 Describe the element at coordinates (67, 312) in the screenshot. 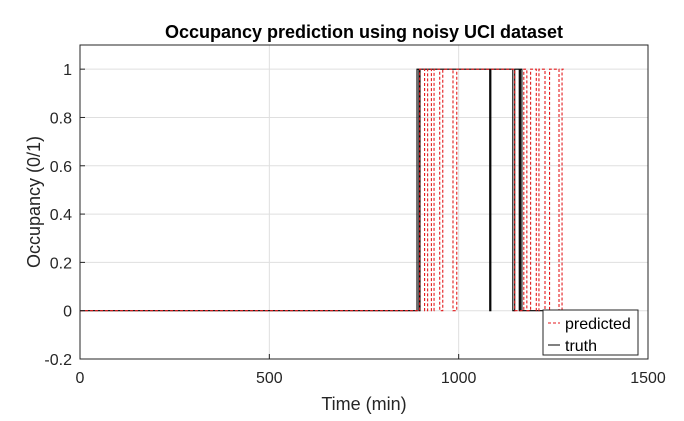

I see `y-tick-label: 0` at that location.